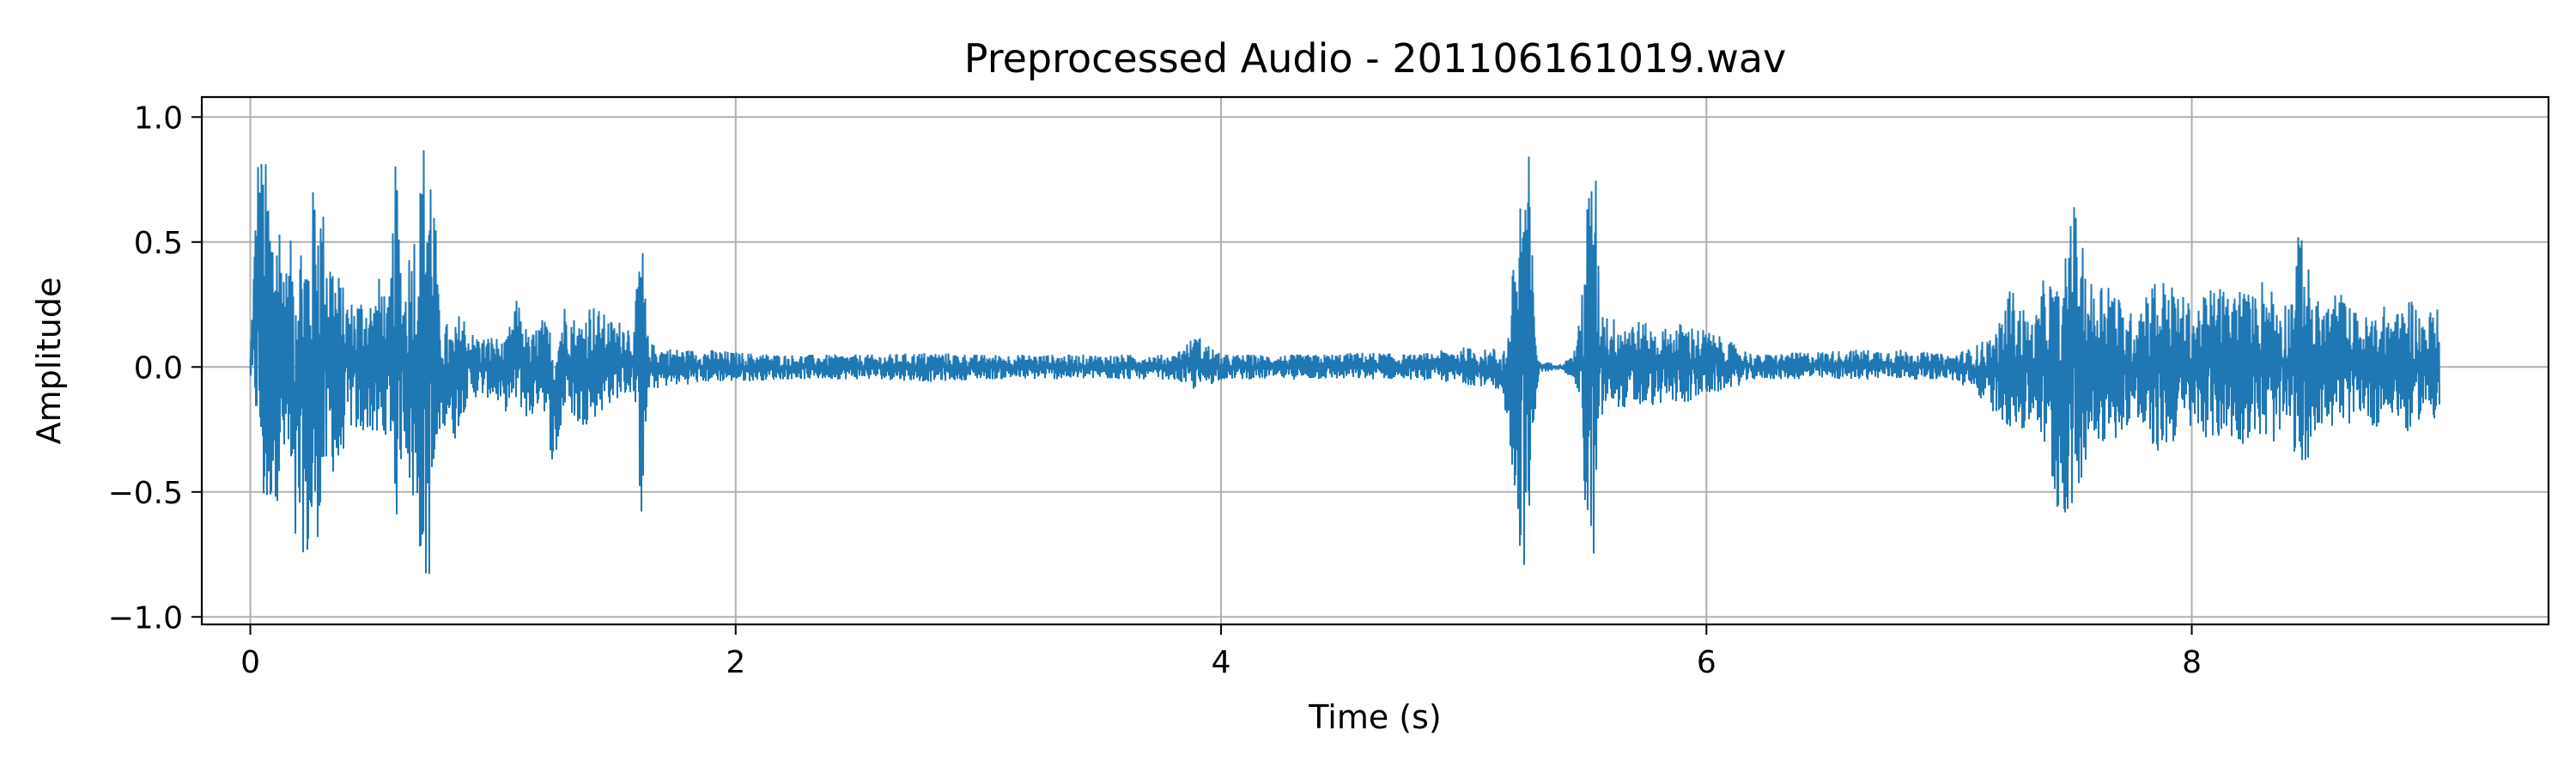 This screenshot has width=2576, height=773. I want to click on x-tick-label: 4, so click(1221, 662).